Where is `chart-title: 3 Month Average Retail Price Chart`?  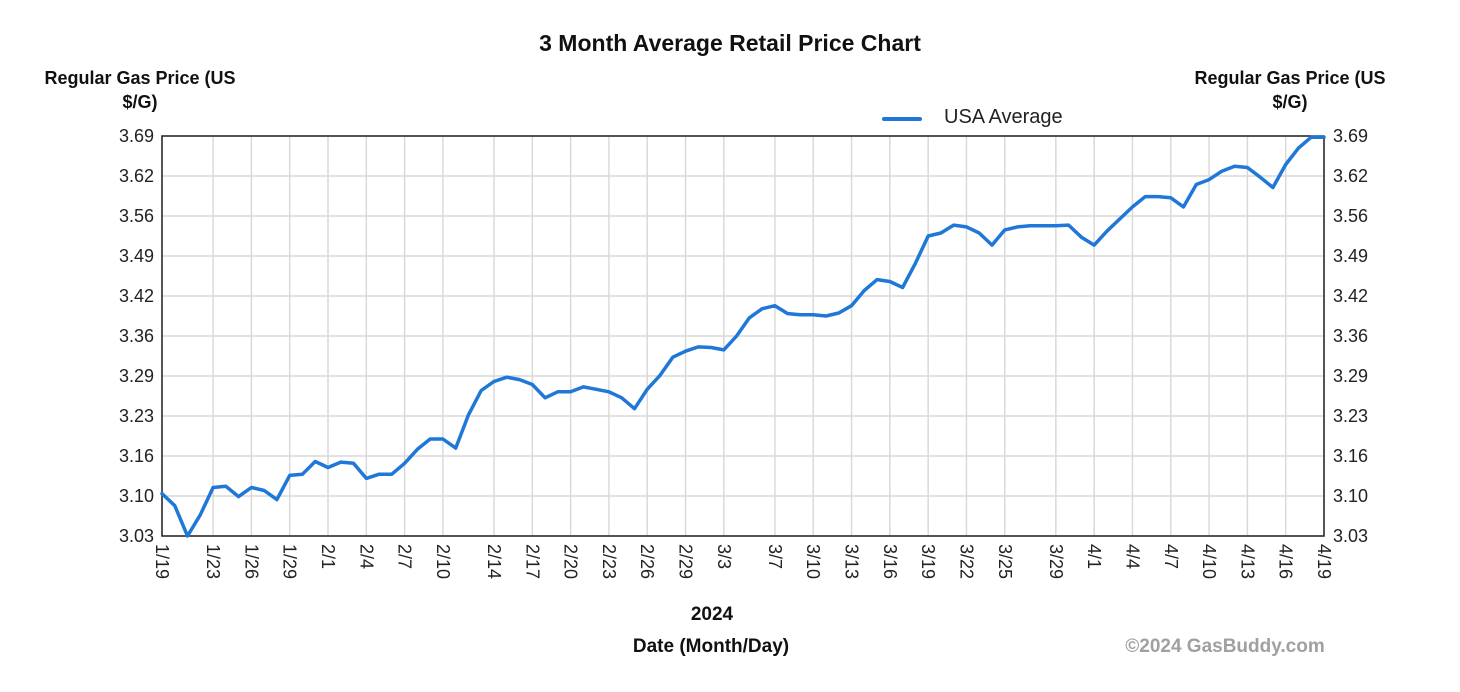
chart-title: 3 Month Average Retail Price Chart is located at coordinates (730, 43).